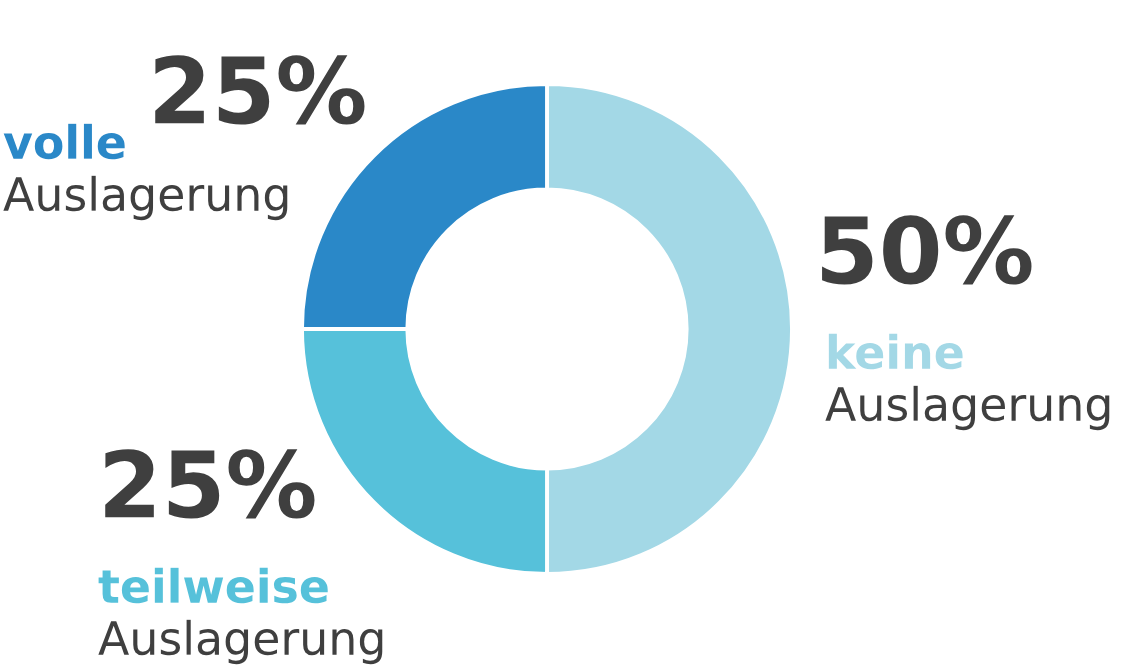 The image size is (1139, 671). I want to click on data-label: 50%, so click(927, 250).